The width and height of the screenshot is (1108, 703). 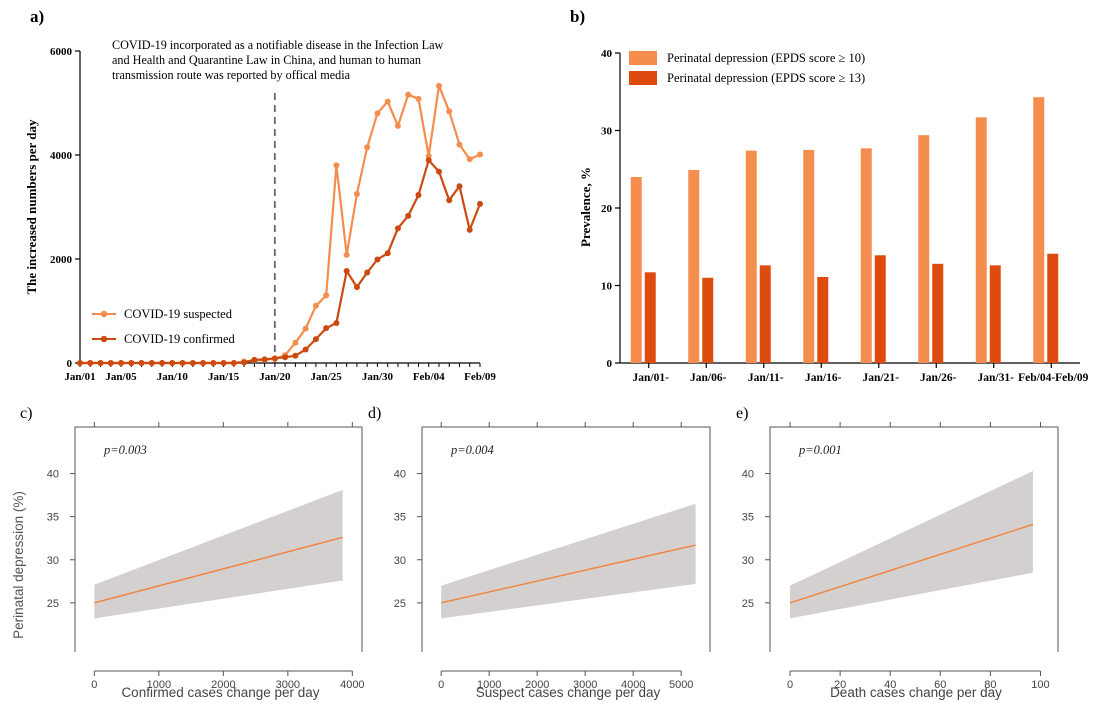 What do you see at coordinates (643, 78) in the screenshot?
I see `legend-epds13-swatch` at bounding box center [643, 78].